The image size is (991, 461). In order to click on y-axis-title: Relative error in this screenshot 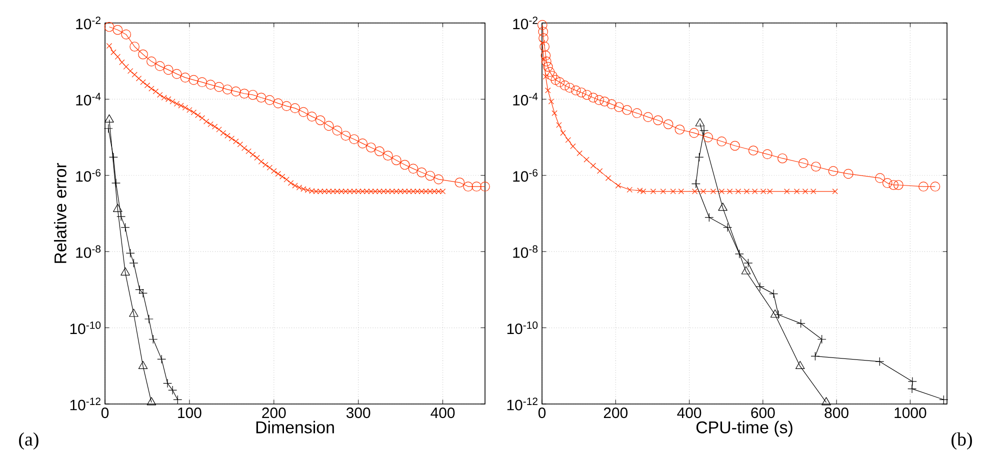, I will do `click(60, 212)`.